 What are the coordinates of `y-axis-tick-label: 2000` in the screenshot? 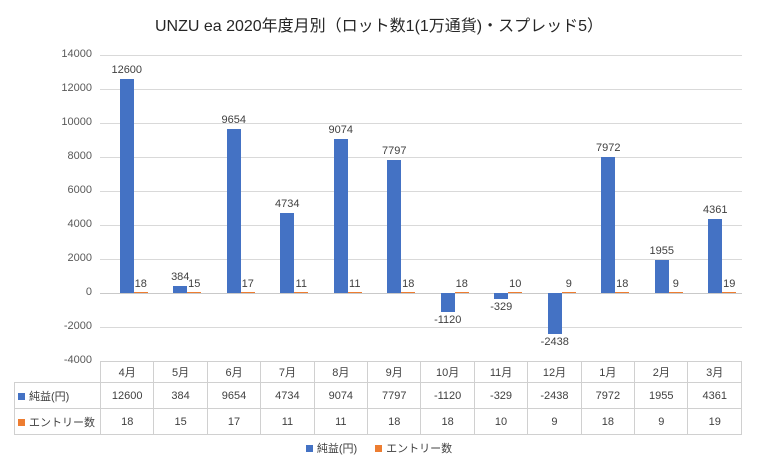 It's located at (79, 258).